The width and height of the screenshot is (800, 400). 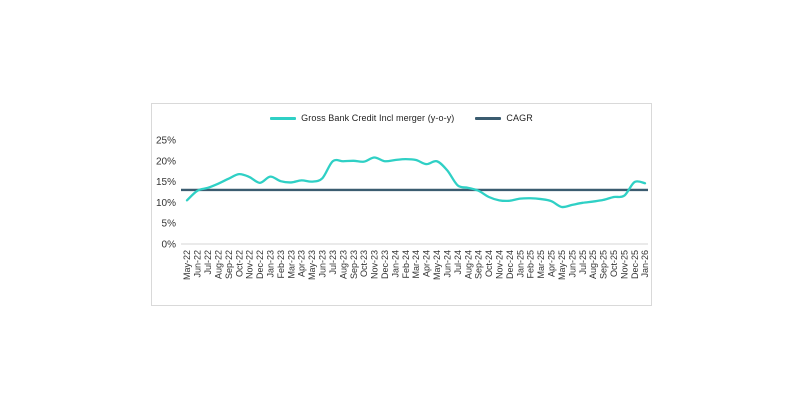 What do you see at coordinates (343, 264) in the screenshot?
I see `x-axis-tick-label: Aug-23` at bounding box center [343, 264].